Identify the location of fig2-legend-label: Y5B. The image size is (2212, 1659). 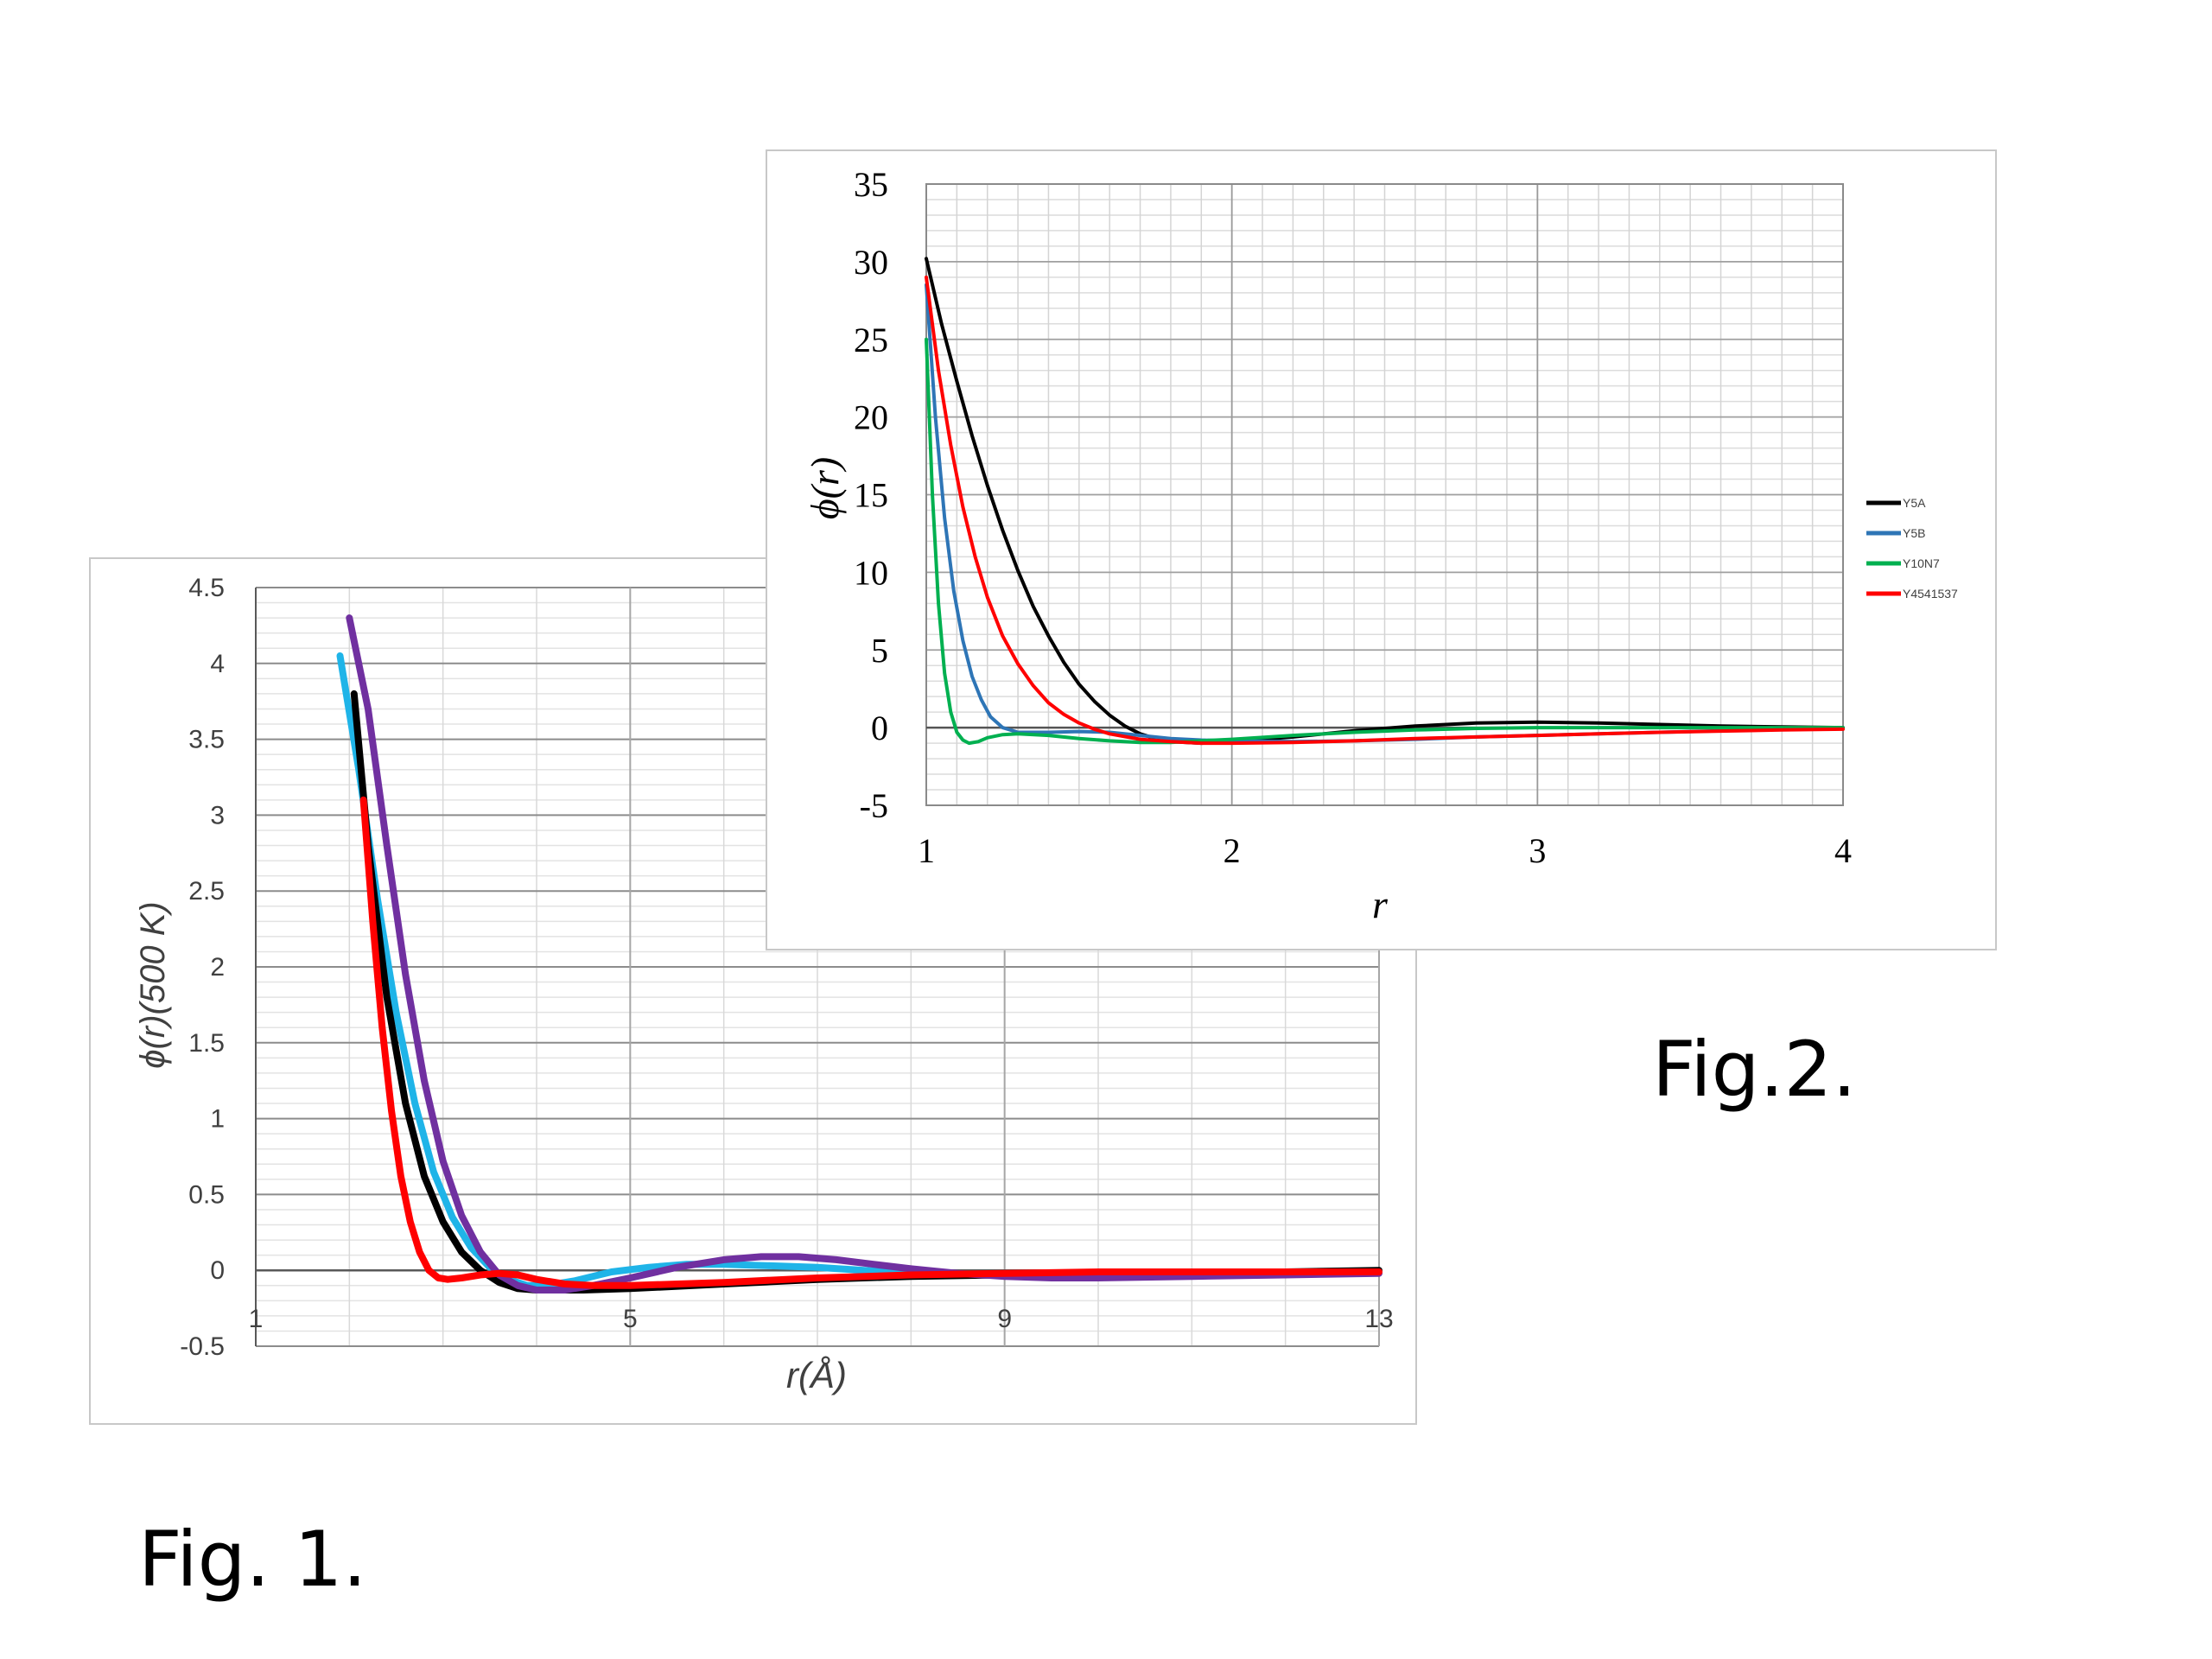
(1914, 533).